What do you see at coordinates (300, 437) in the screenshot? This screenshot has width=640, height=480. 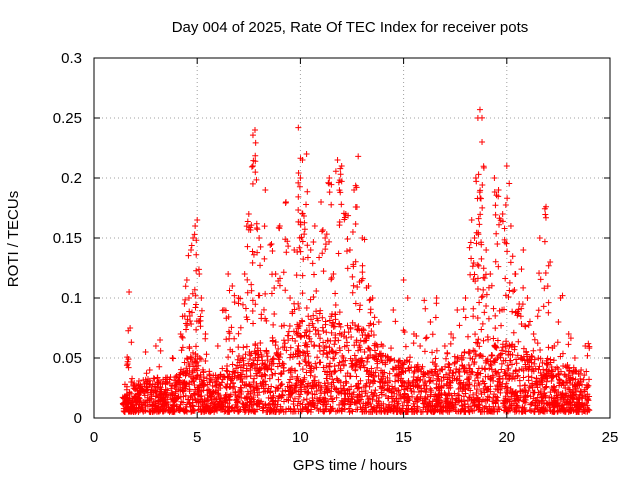 I see `x-tick-label: 10` at bounding box center [300, 437].